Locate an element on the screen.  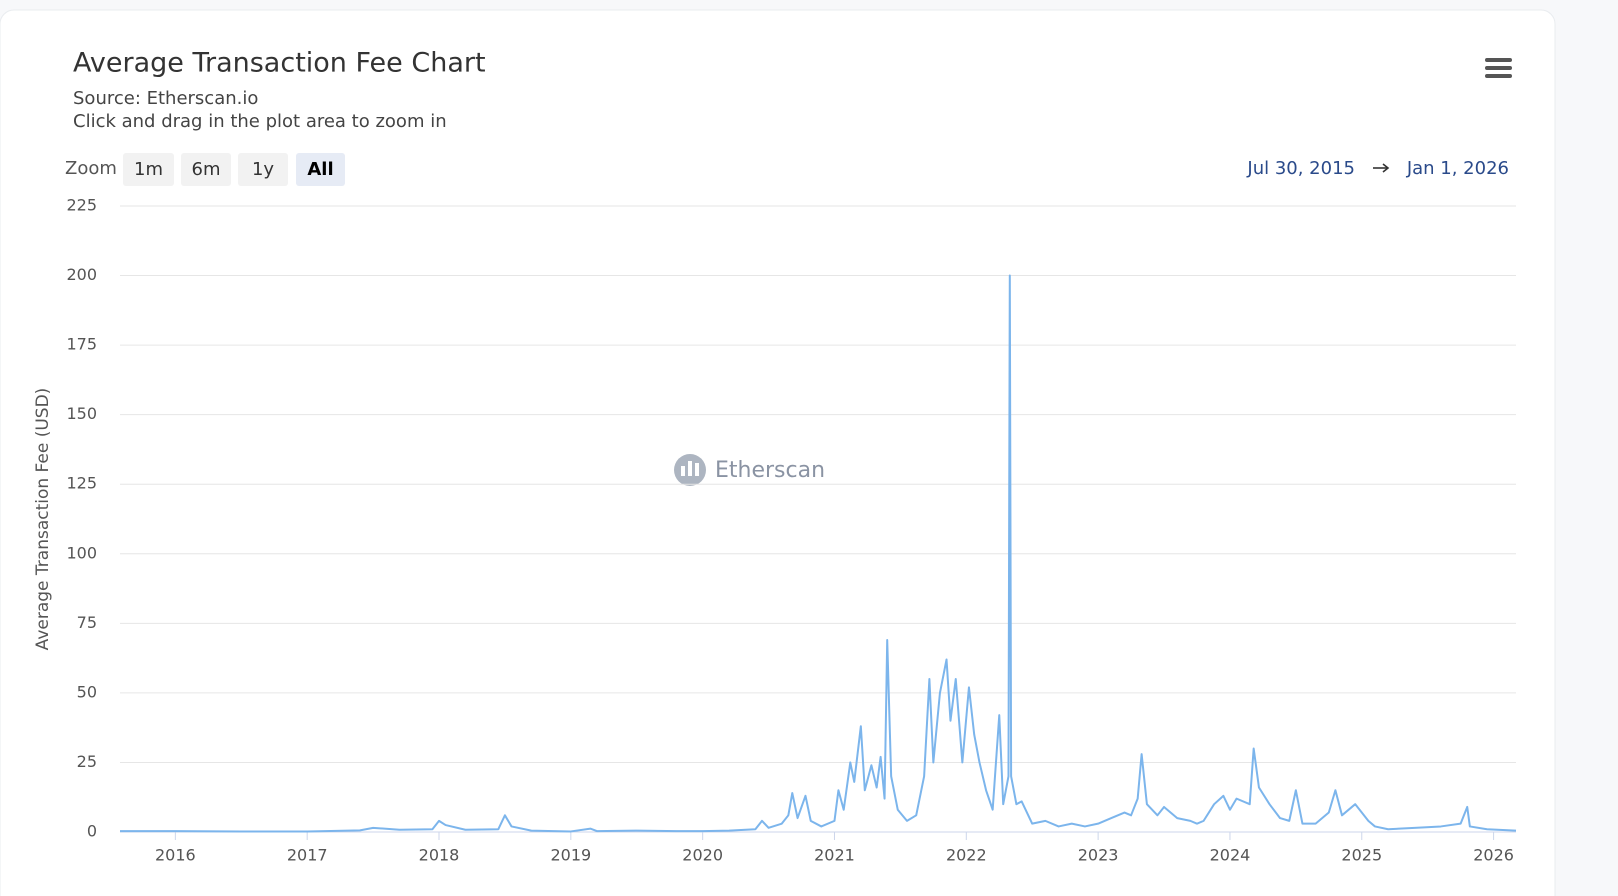
x-tick-label: 2026 is located at coordinates (1493, 855).